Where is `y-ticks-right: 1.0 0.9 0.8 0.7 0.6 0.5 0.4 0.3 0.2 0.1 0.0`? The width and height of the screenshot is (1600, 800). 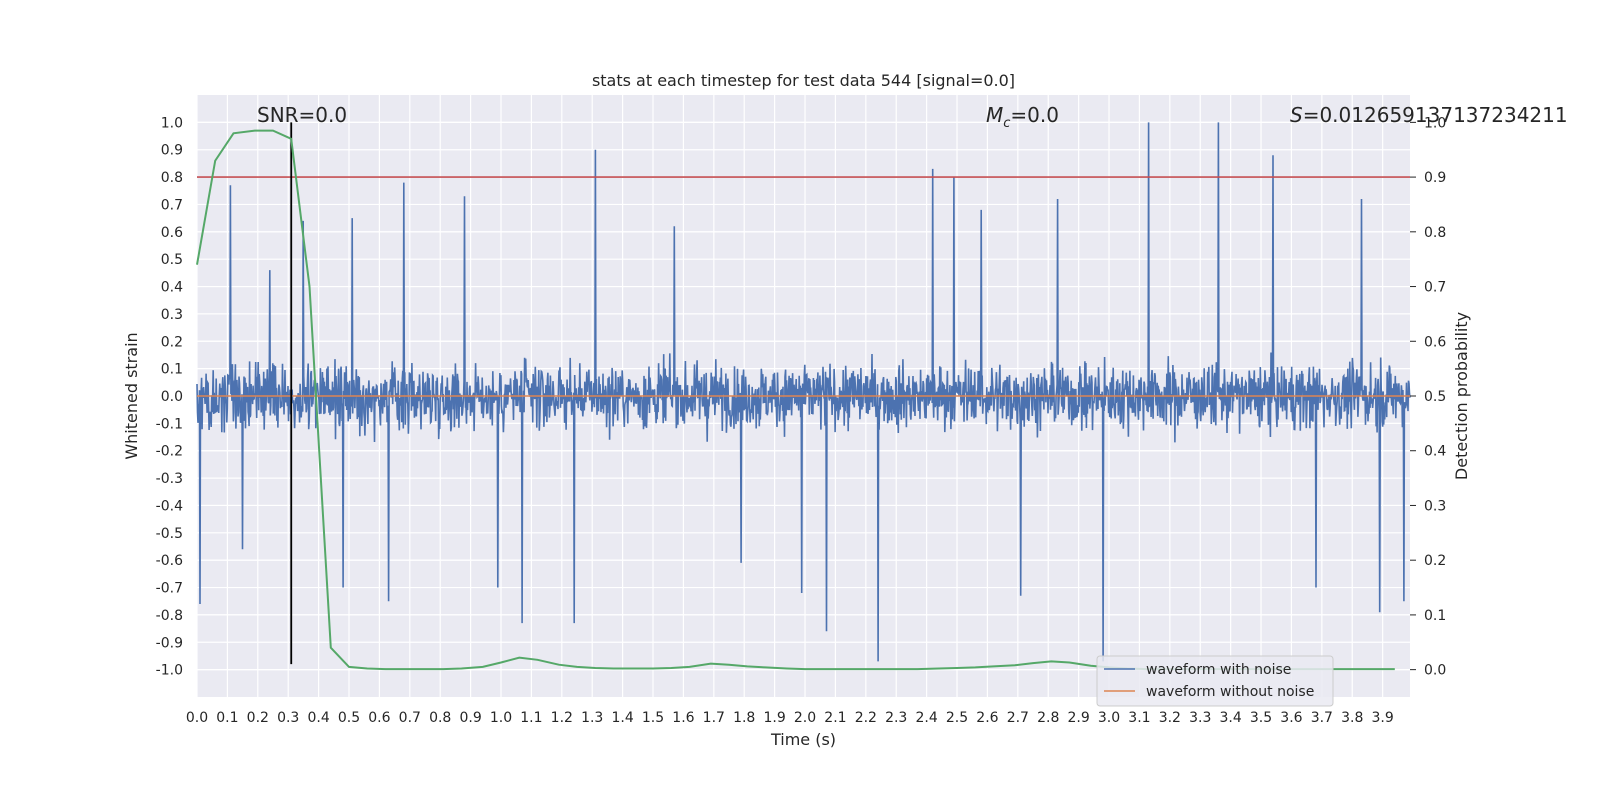 y-ticks-right: 1.0 0.9 0.8 0.7 0.6 0.5 0.4 0.3 0.2 0.1 0.0 is located at coordinates (1428, 397).